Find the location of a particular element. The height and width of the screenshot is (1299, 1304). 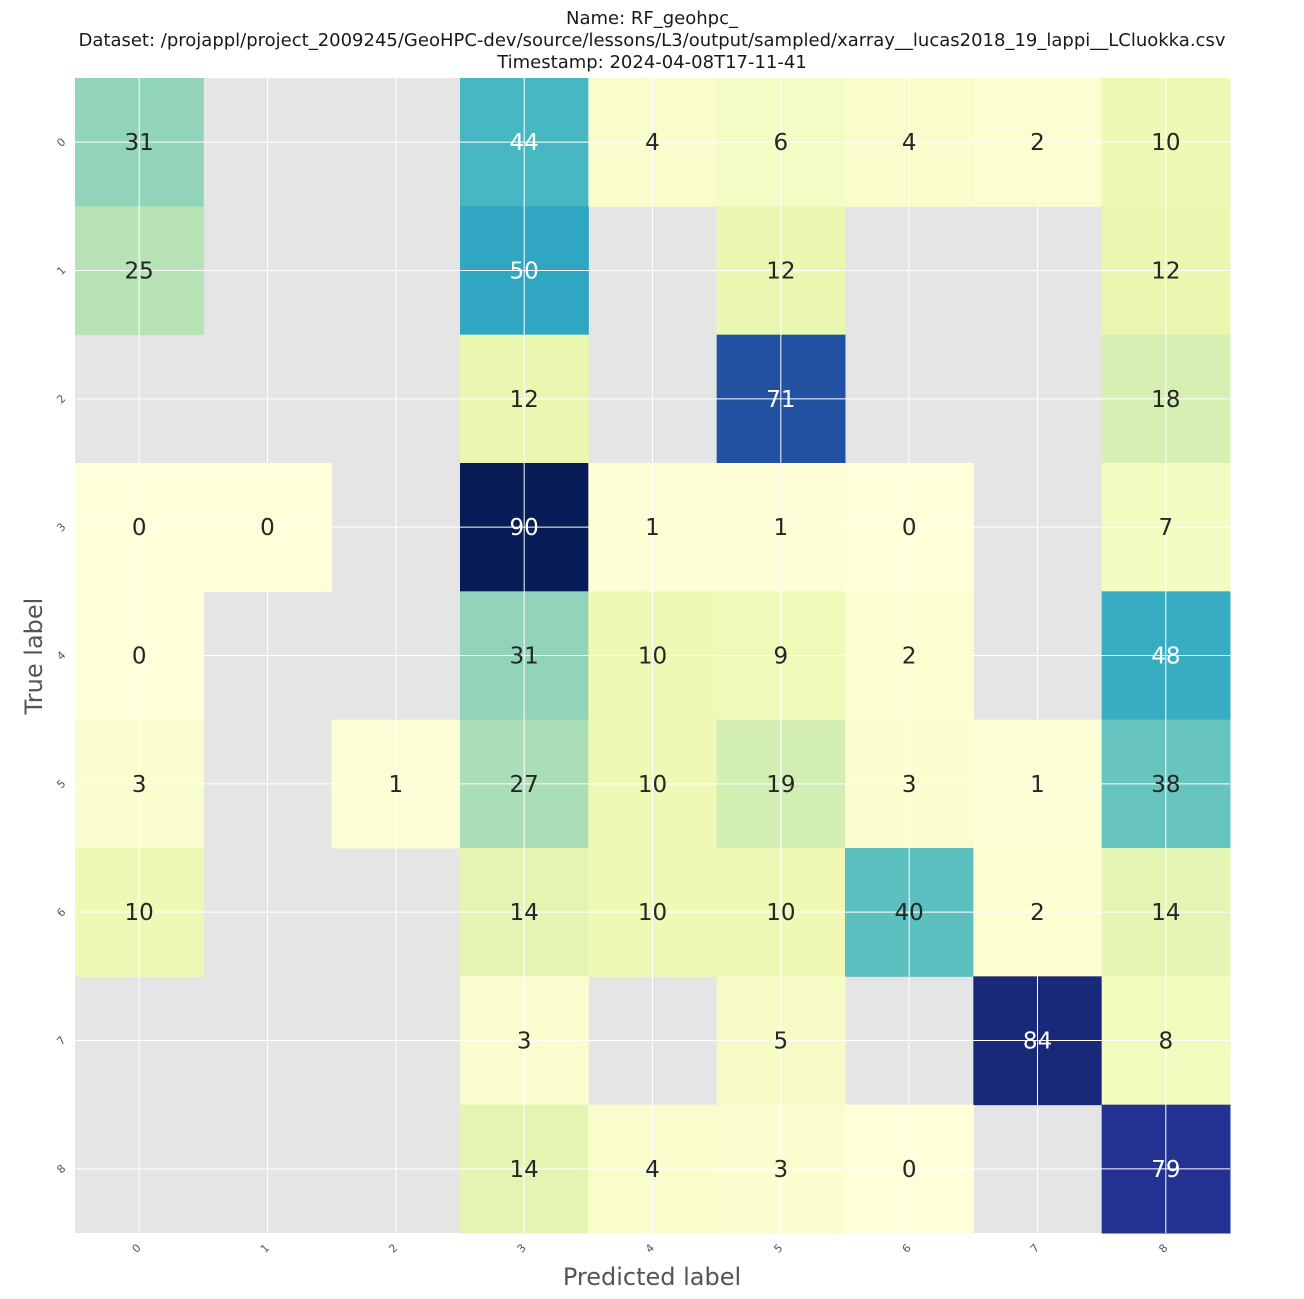

cell-value-r1-c0: 25 is located at coordinates (139, 272).